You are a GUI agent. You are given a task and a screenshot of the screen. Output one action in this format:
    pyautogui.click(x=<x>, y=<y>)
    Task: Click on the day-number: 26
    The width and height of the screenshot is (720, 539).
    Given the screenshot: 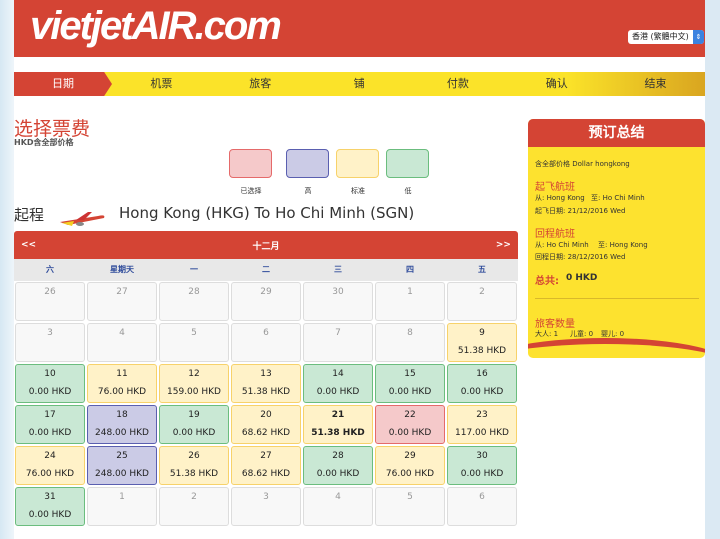 What is the action you would take?
    pyautogui.click(x=50, y=292)
    